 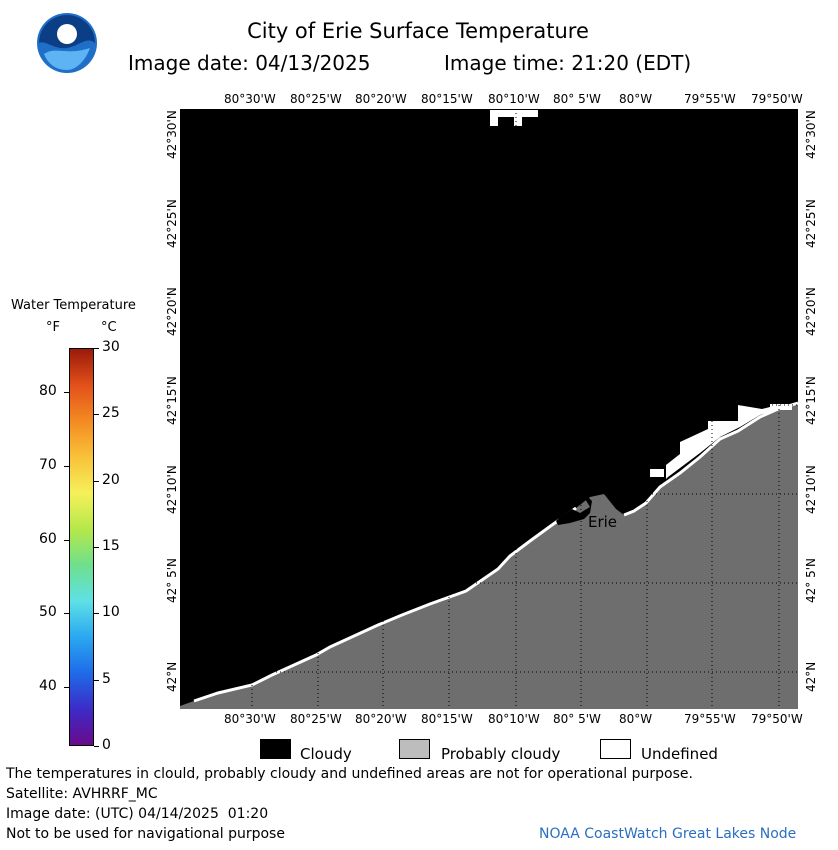 I want to click on credit-text: NOAA CoastWatch Great Lakes Node, so click(x=668, y=834).